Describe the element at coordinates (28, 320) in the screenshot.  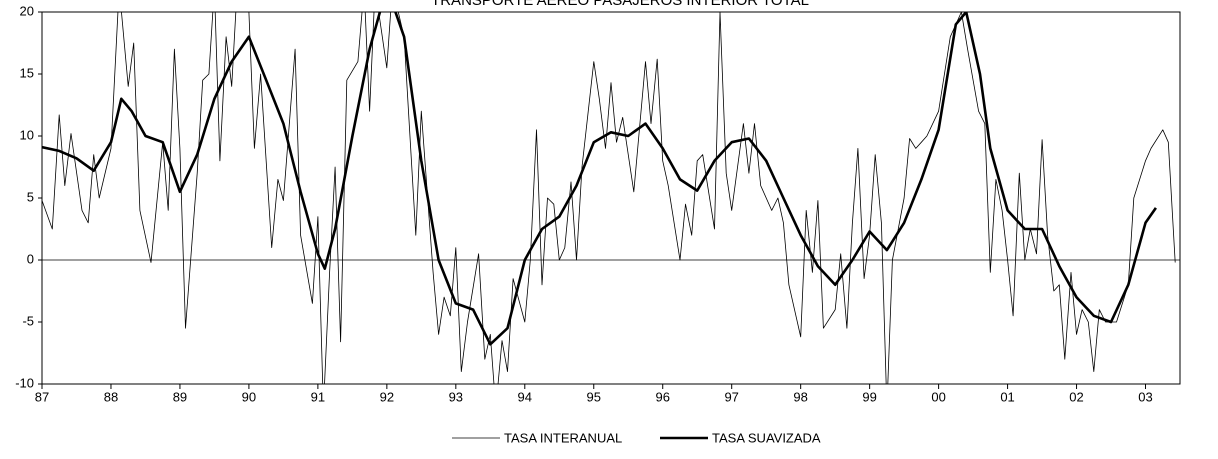
I see `y-tick-label: -5` at that location.